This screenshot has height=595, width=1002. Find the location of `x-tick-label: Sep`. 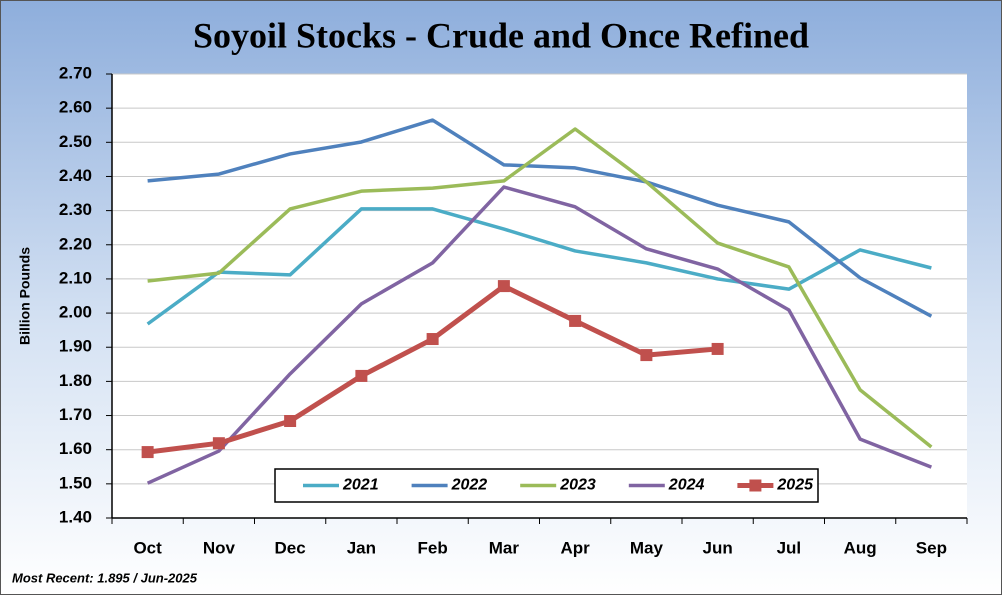

x-tick-label: Sep is located at coordinates (931, 547).